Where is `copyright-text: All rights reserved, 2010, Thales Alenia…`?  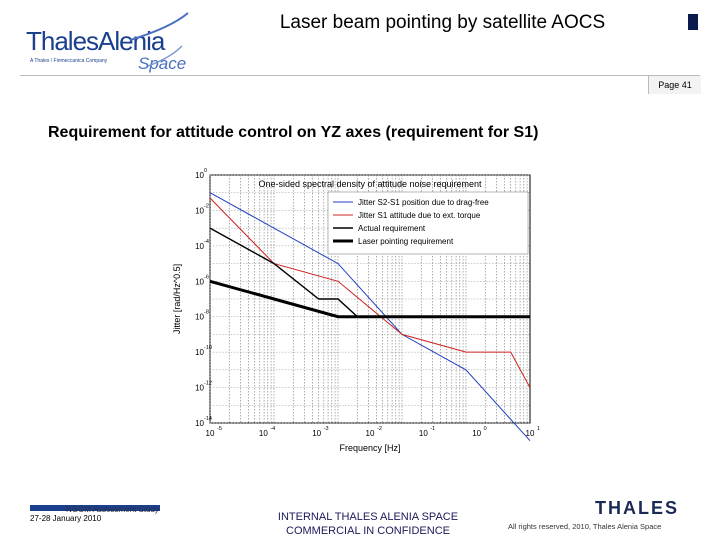 copyright-text: All rights reserved, 2010, Thales Alenia… is located at coordinates (585, 526).